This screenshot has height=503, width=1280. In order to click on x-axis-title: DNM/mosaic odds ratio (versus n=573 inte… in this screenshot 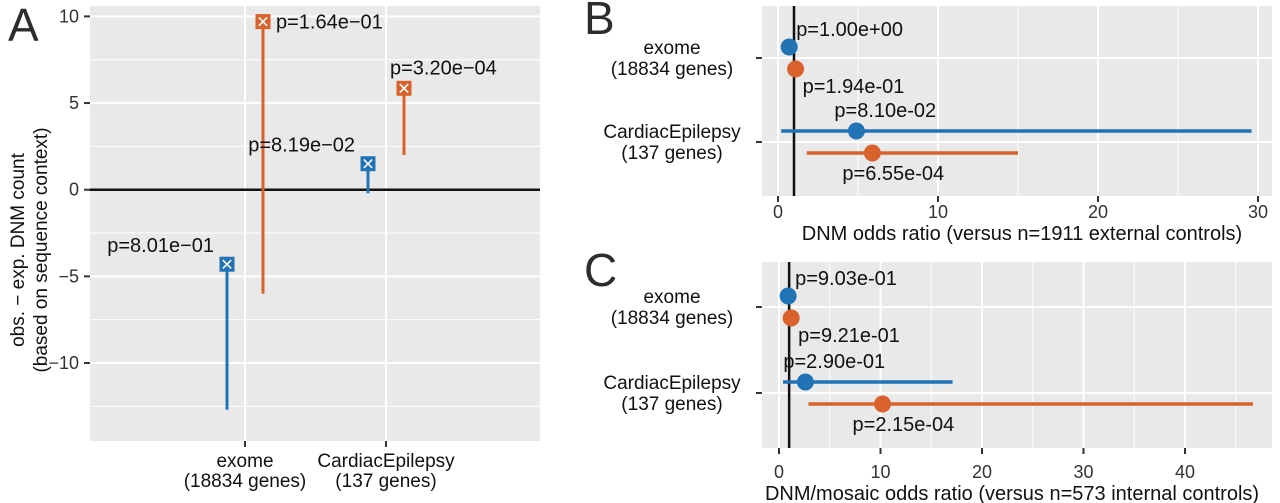, I will do `click(1012, 493)`.